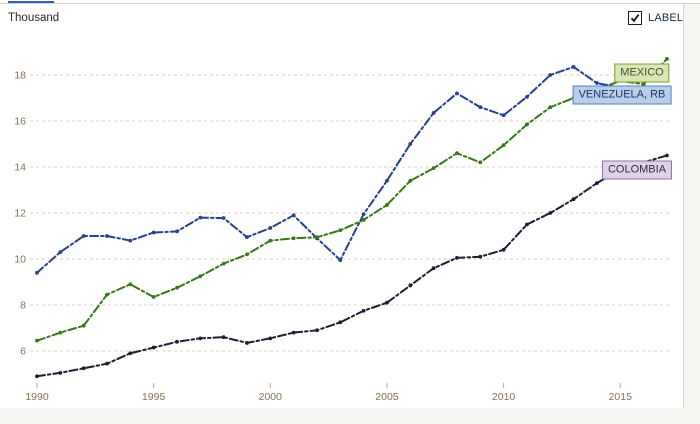 The height and width of the screenshot is (424, 700). What do you see at coordinates (20, 76) in the screenshot?
I see `y-tick-label-18: 18` at bounding box center [20, 76].